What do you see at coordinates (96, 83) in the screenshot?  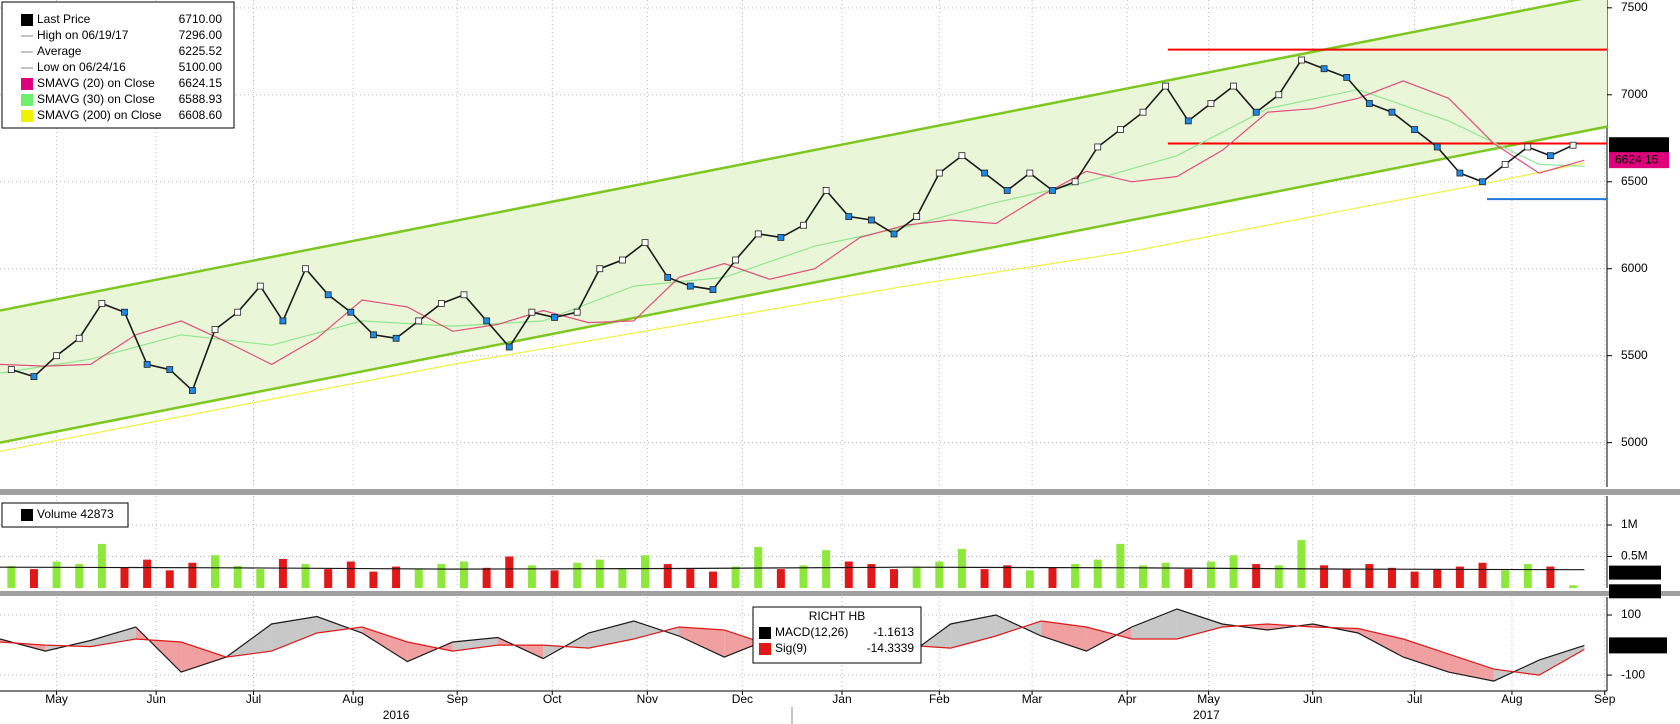 I see `legend-label: SMAVG (20) on Close` at bounding box center [96, 83].